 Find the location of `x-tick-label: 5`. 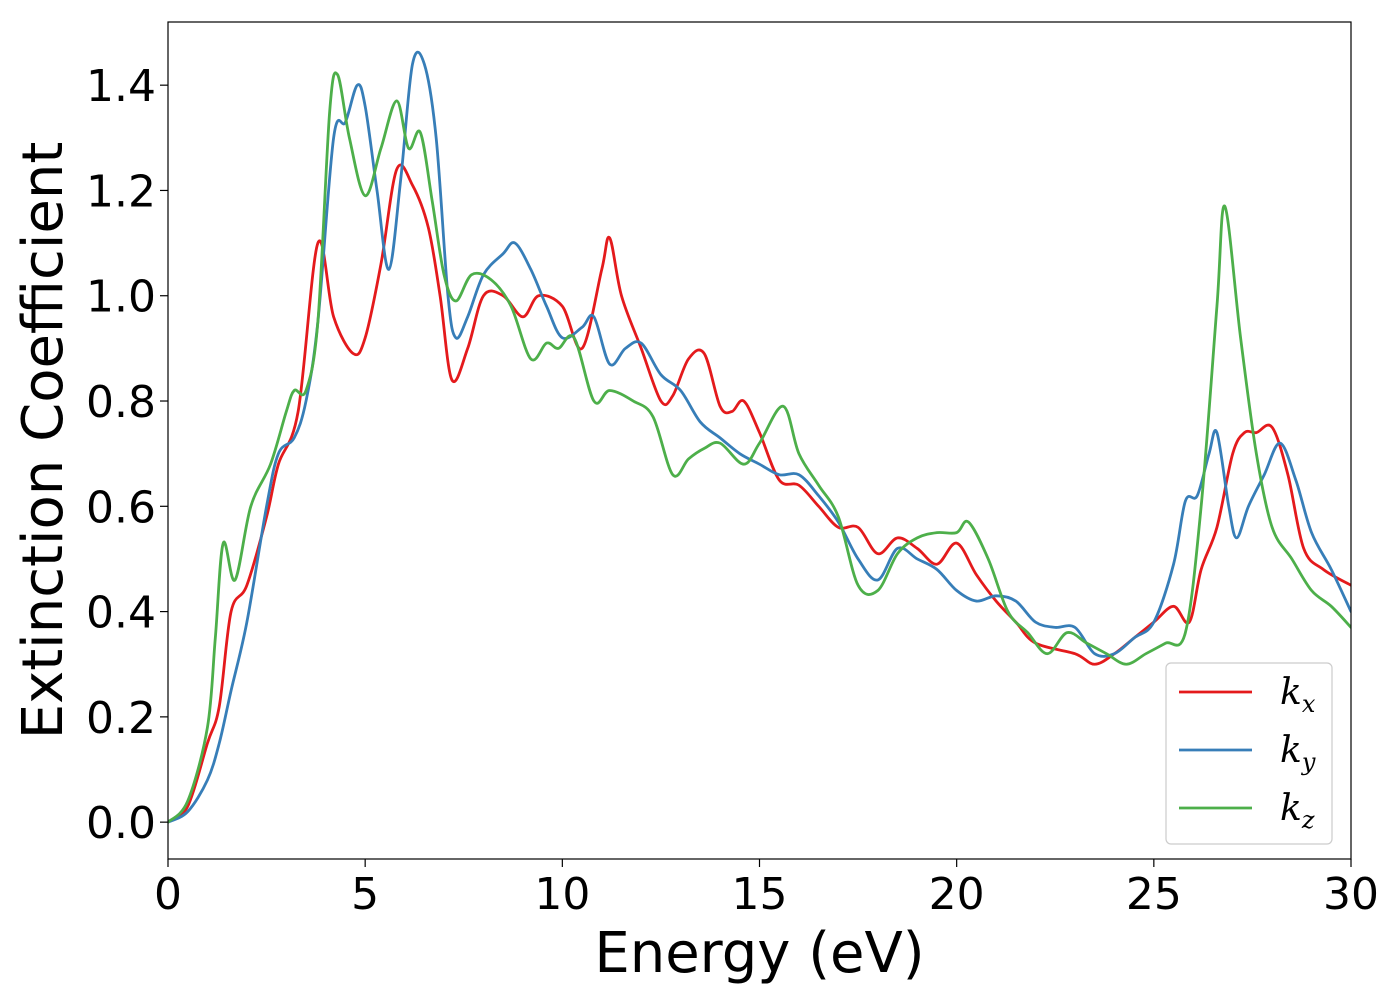

x-tick-label: 5 is located at coordinates (365, 894).